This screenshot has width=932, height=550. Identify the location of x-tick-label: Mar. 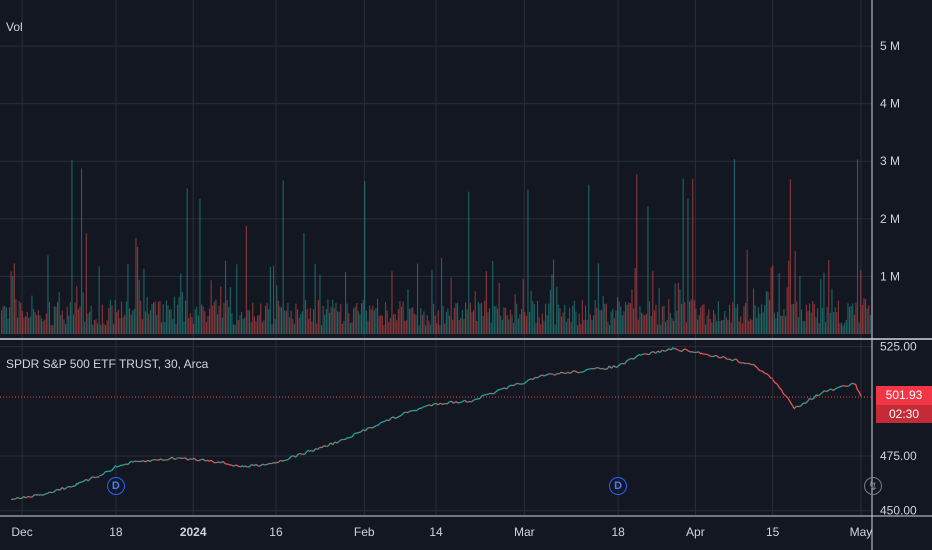
(524, 532).